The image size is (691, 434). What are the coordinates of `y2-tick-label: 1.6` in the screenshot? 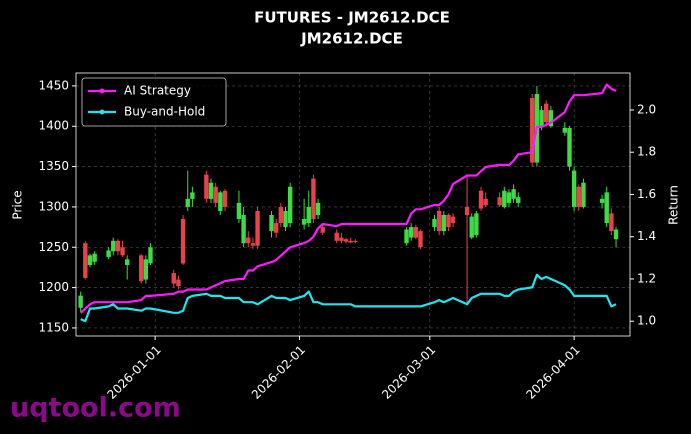 It's located at (646, 194).